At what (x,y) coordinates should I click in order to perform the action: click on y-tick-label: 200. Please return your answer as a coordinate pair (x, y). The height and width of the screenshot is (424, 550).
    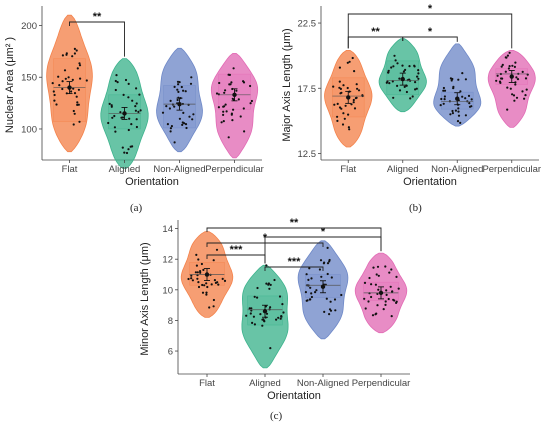
    Looking at the image, I should click on (29, 26).